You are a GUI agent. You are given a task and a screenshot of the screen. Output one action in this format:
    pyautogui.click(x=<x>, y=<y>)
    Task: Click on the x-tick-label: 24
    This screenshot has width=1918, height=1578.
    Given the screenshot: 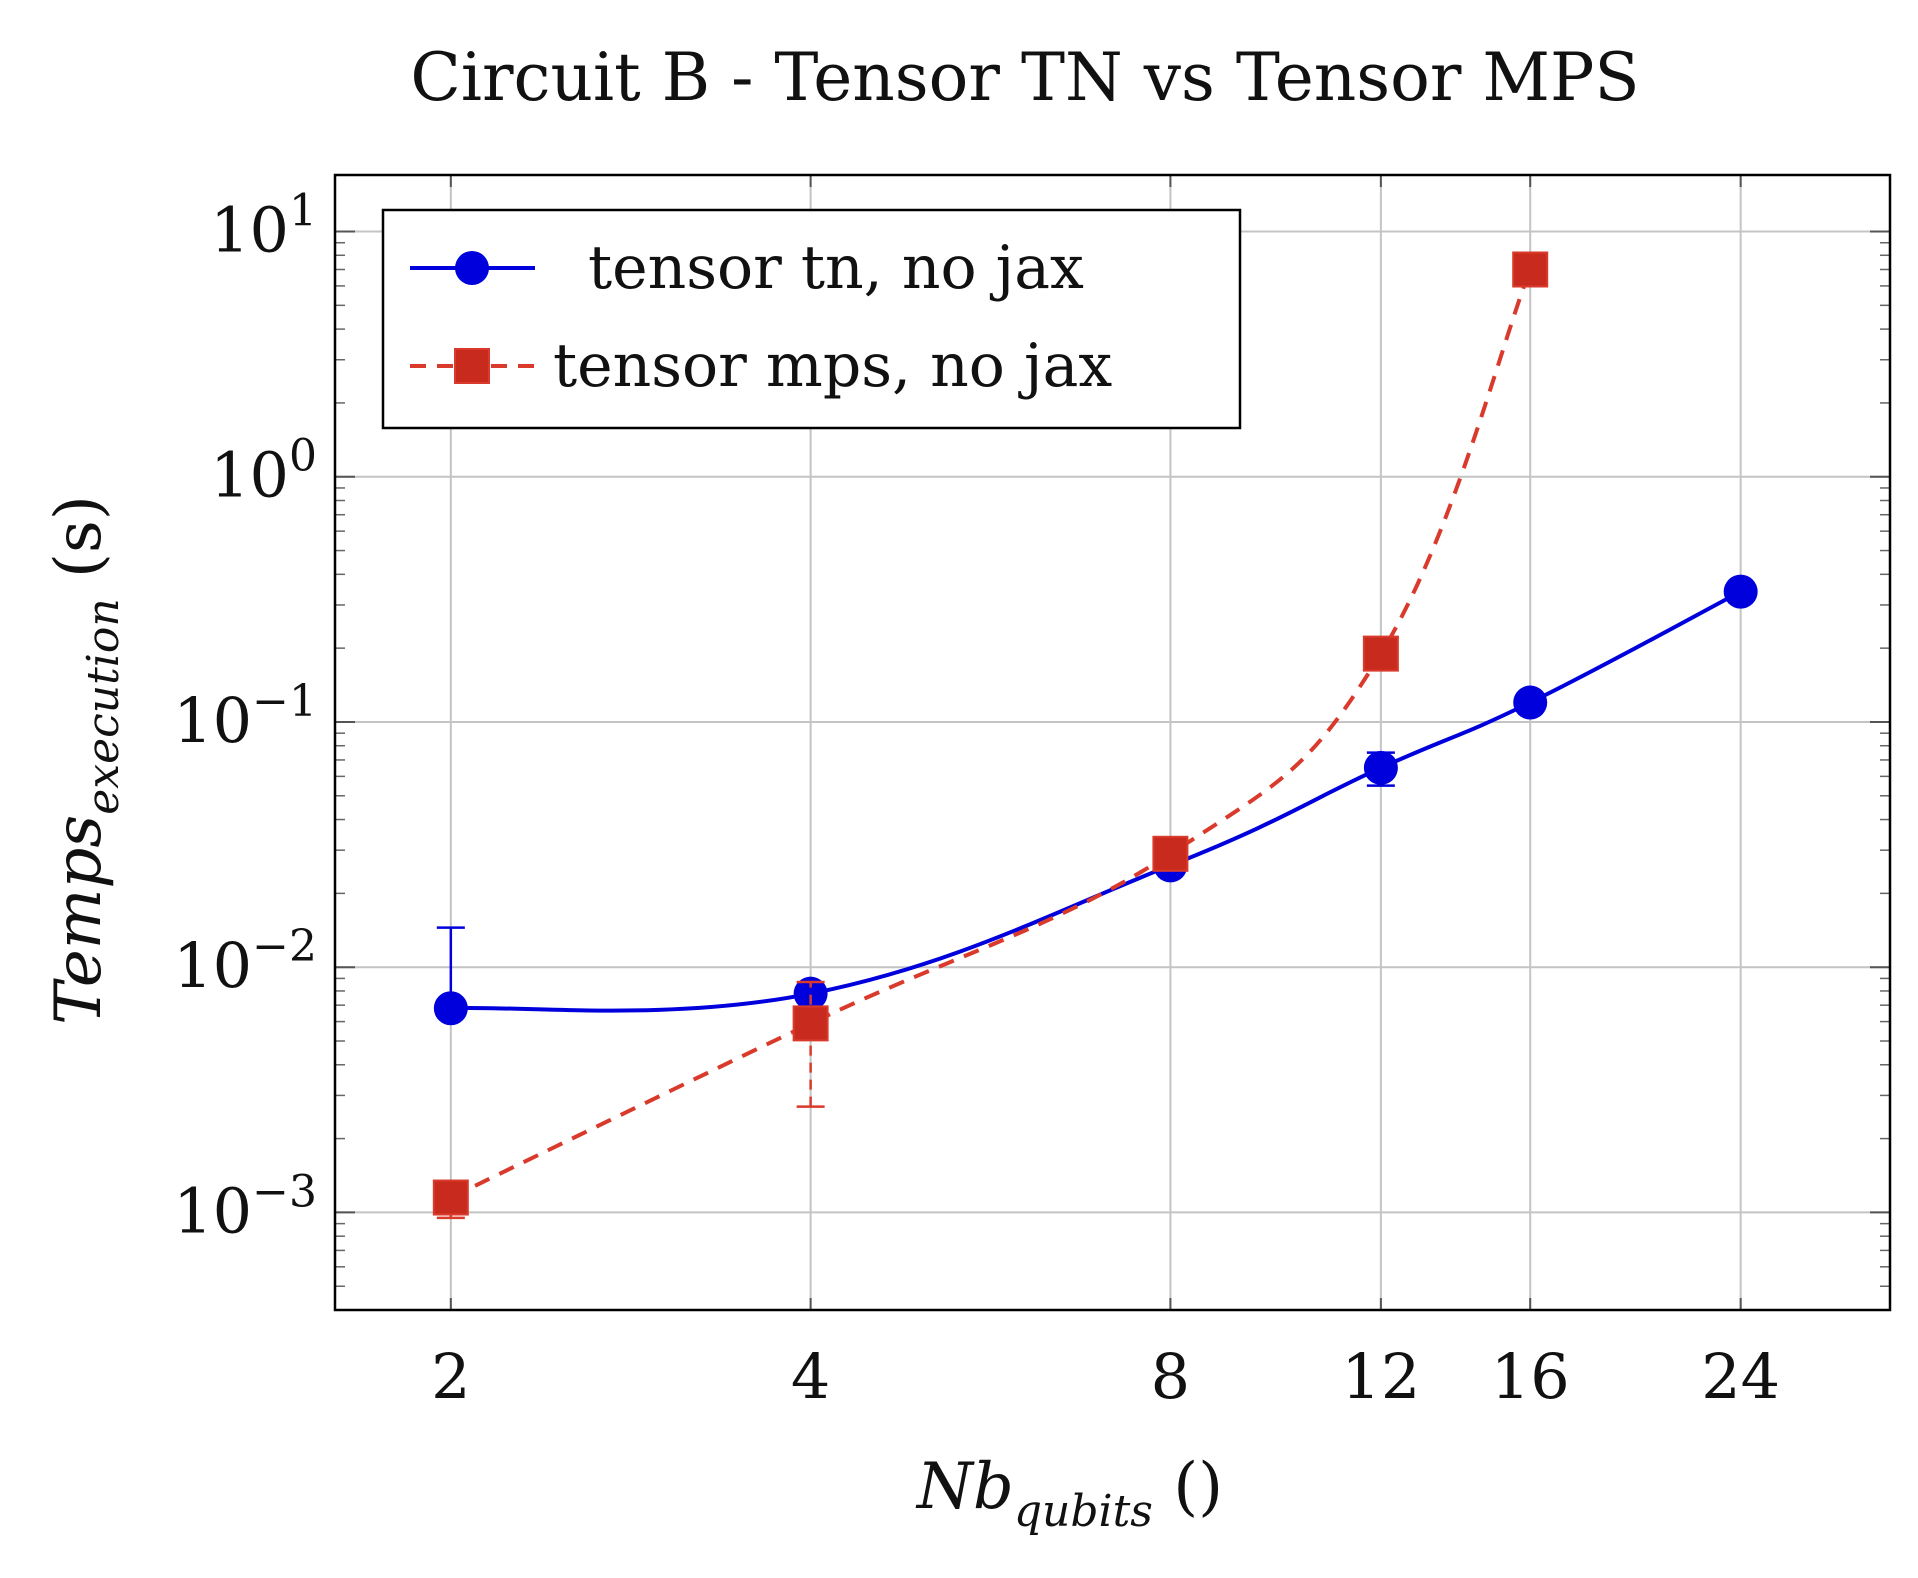 What is the action you would take?
    pyautogui.click(x=1740, y=1376)
    